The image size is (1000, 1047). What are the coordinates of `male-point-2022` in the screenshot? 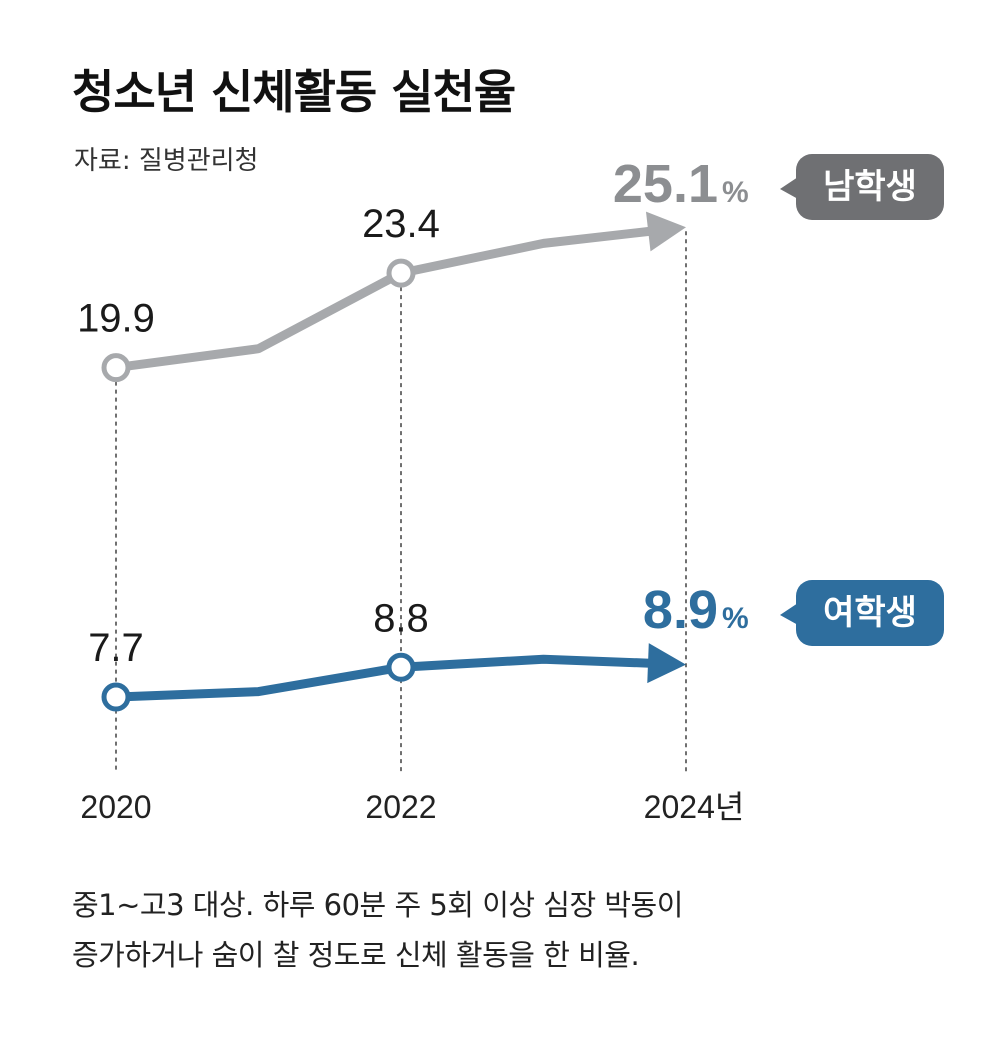 It's located at (401, 273).